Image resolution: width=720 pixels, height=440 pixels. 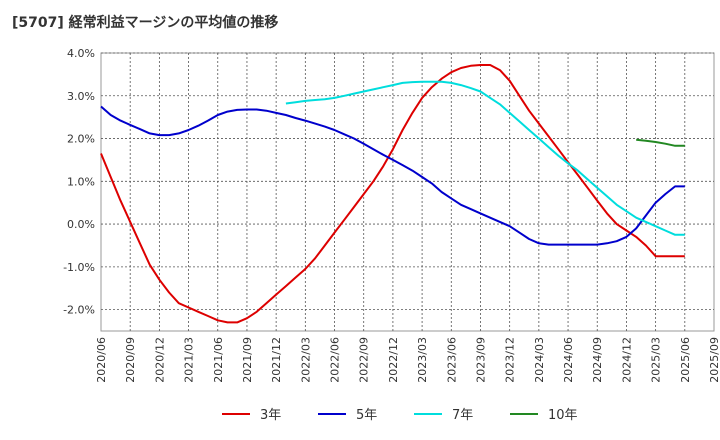 I want to click on y-tick-label: 0.0%, so click(x=81, y=224).